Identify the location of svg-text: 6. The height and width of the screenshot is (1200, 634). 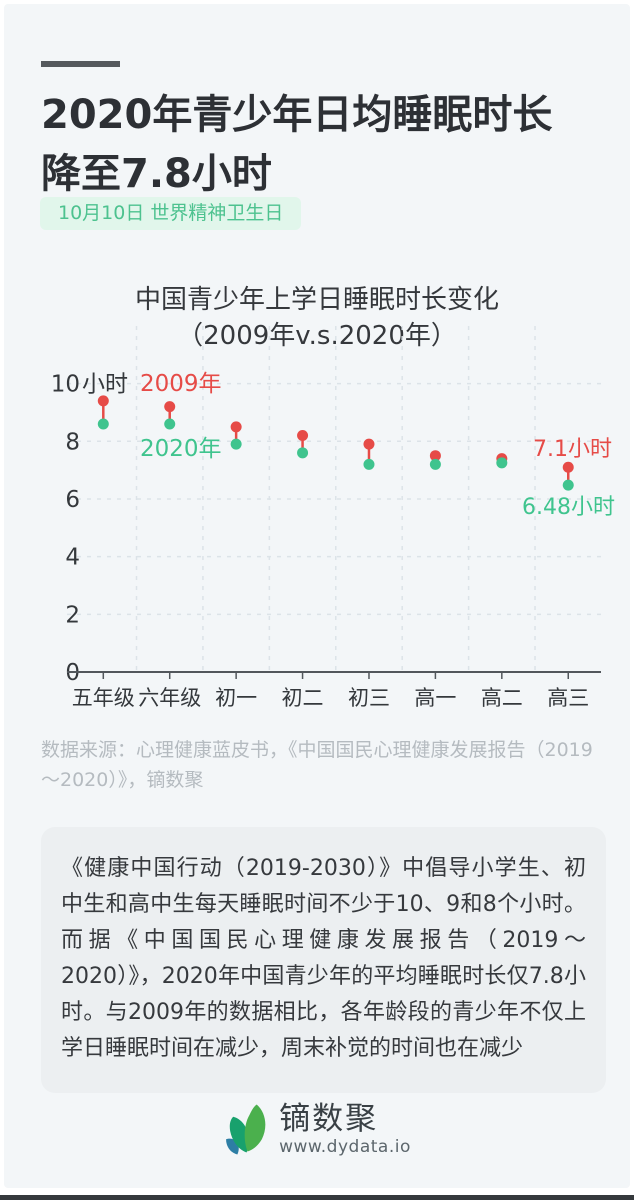
(72, 500).